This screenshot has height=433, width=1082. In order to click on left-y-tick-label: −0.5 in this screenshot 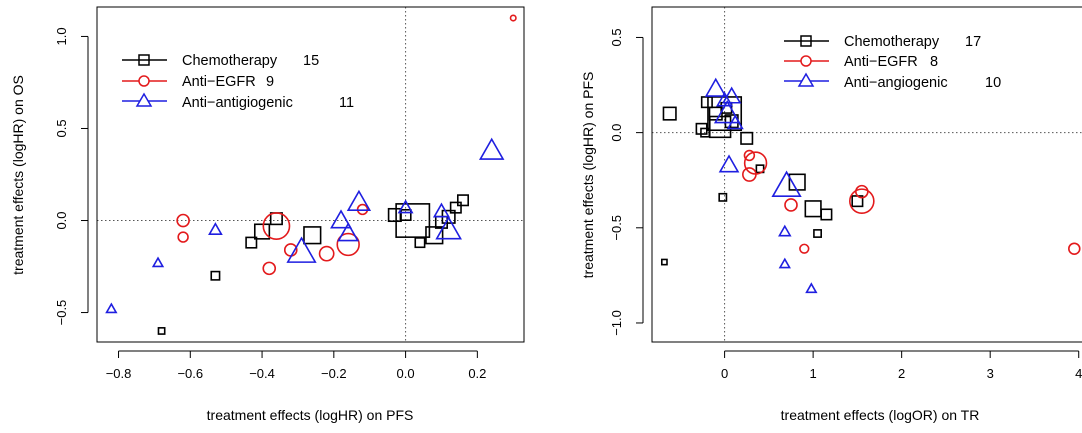, I will do `click(61, 313)`.